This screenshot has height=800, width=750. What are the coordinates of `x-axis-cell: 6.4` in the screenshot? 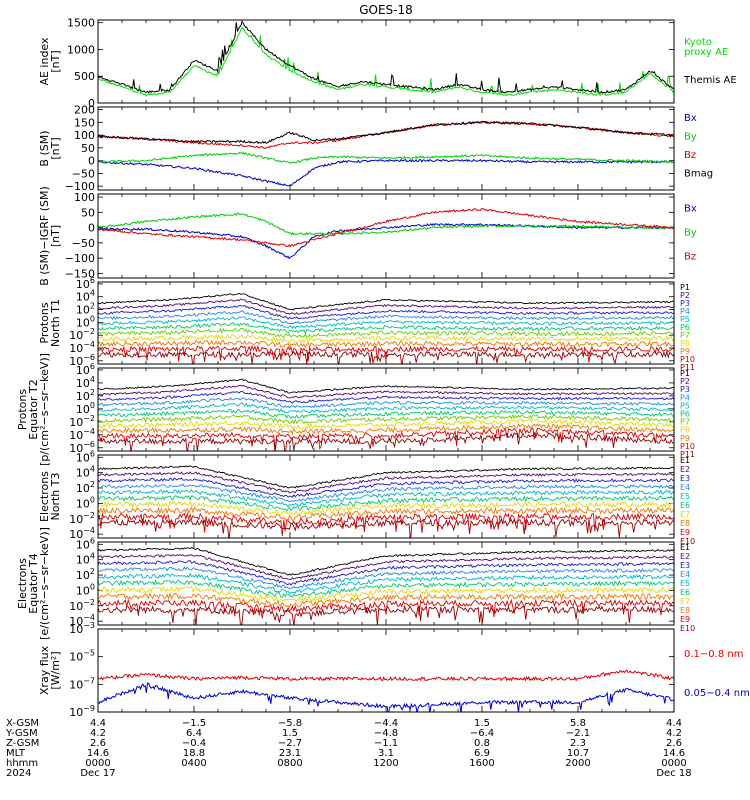 It's located at (194, 733).